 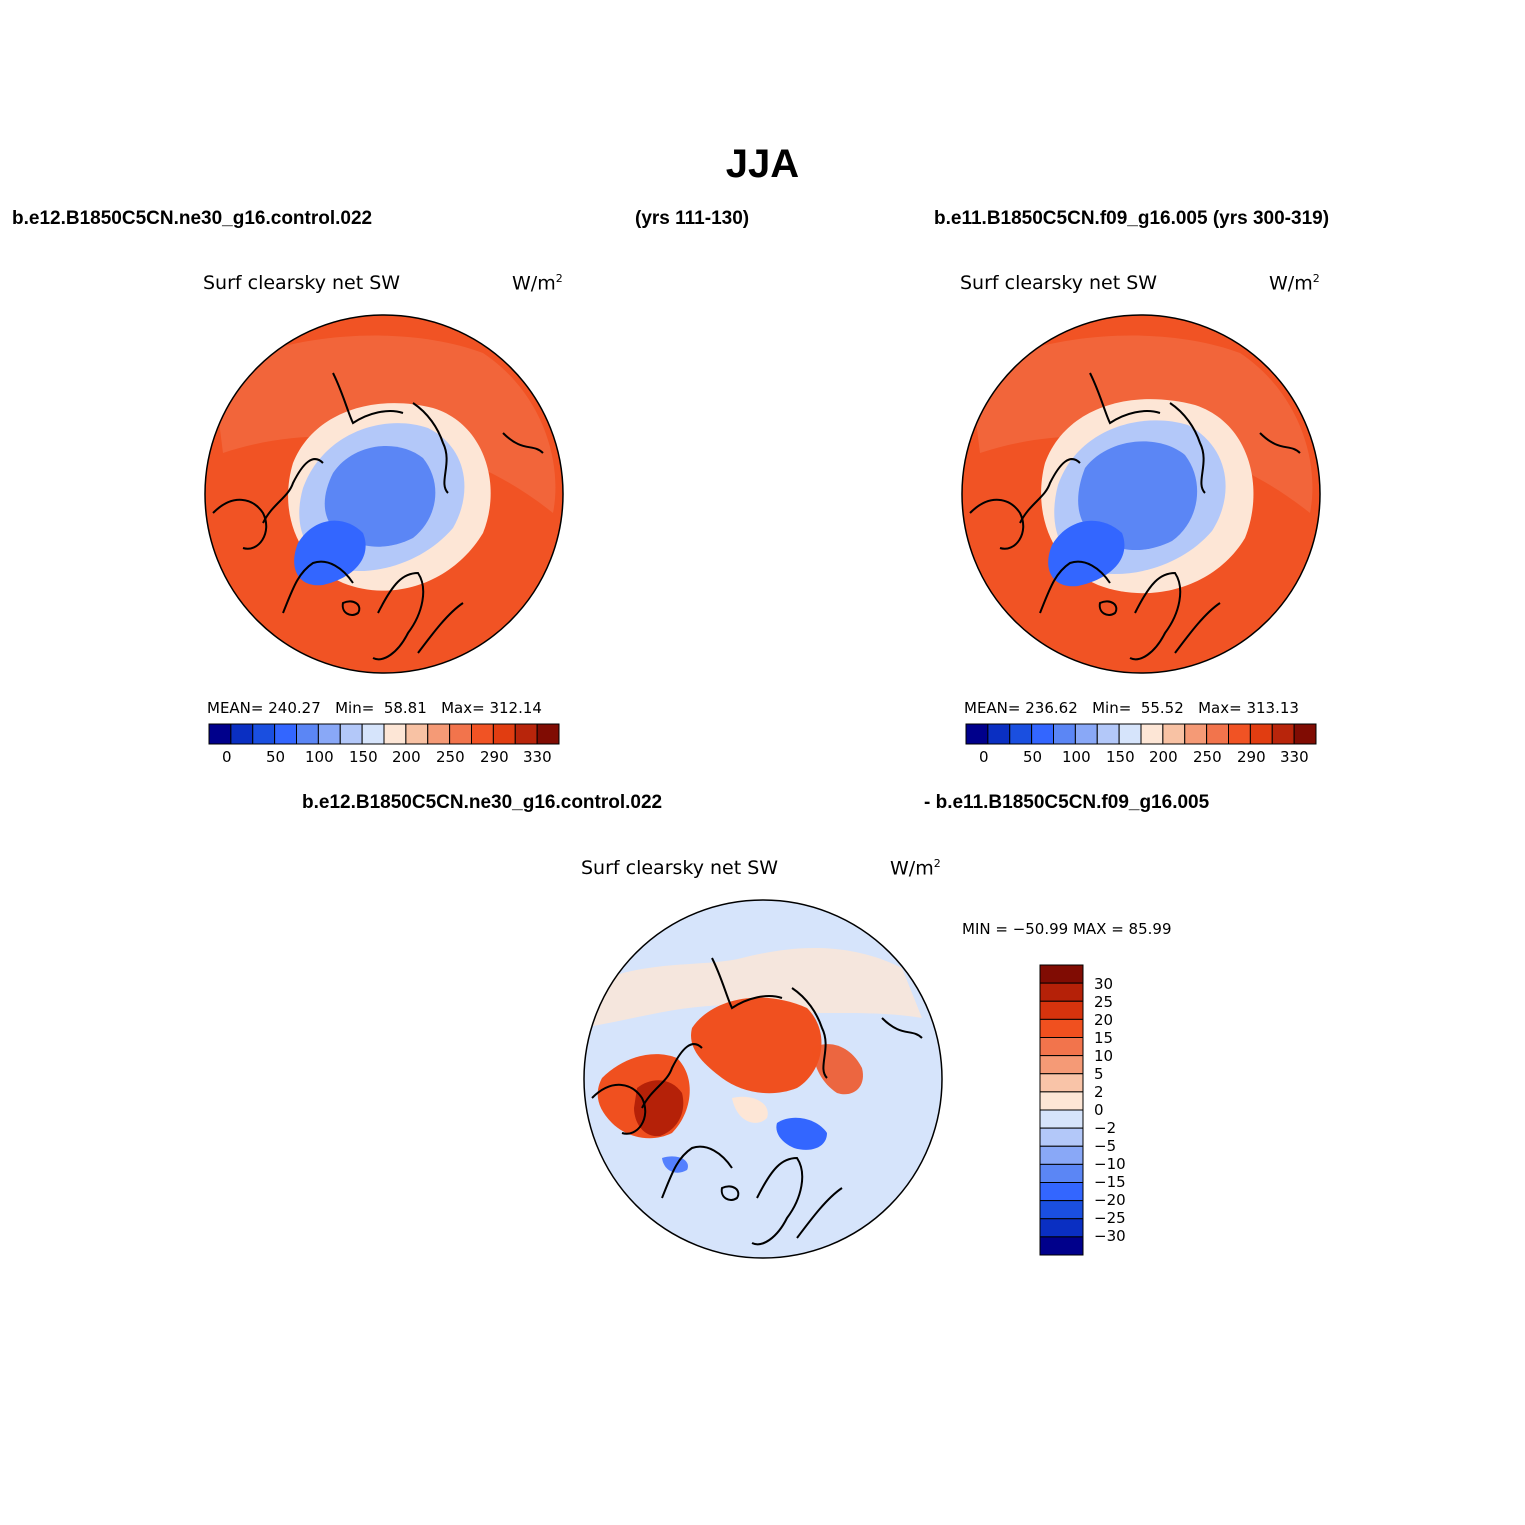 I want to click on panel3-units: W/m2, so click(x=915, y=868).